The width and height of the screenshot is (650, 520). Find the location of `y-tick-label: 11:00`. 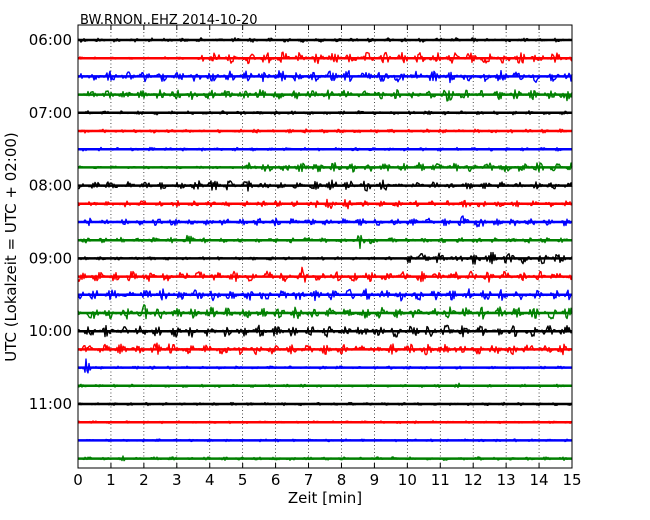

y-tick-label: 11:00 is located at coordinates (50, 404).